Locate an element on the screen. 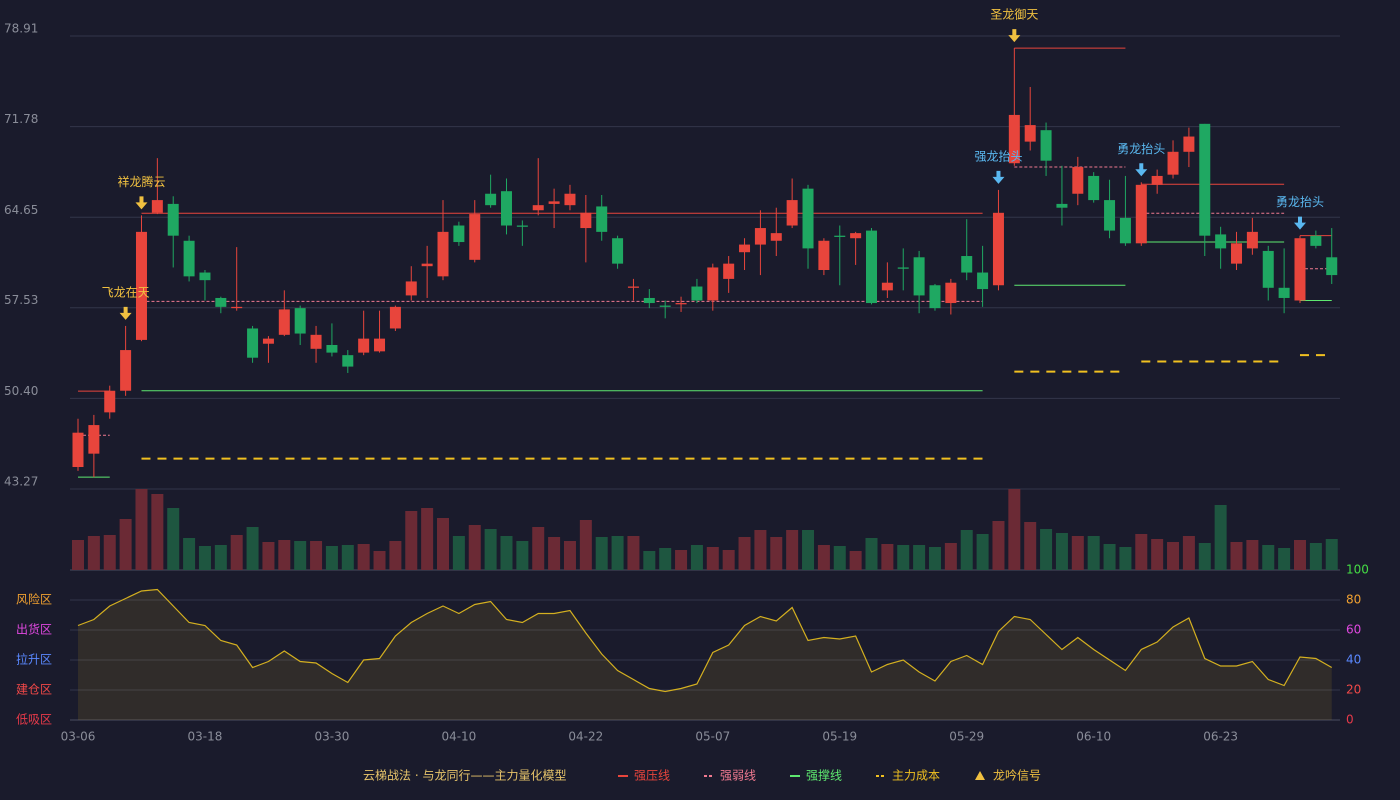 This screenshot has height=800, width=1400. legend-title: 云梯战法 · 与龙同行——主力量化模型 is located at coordinates (464, 776).